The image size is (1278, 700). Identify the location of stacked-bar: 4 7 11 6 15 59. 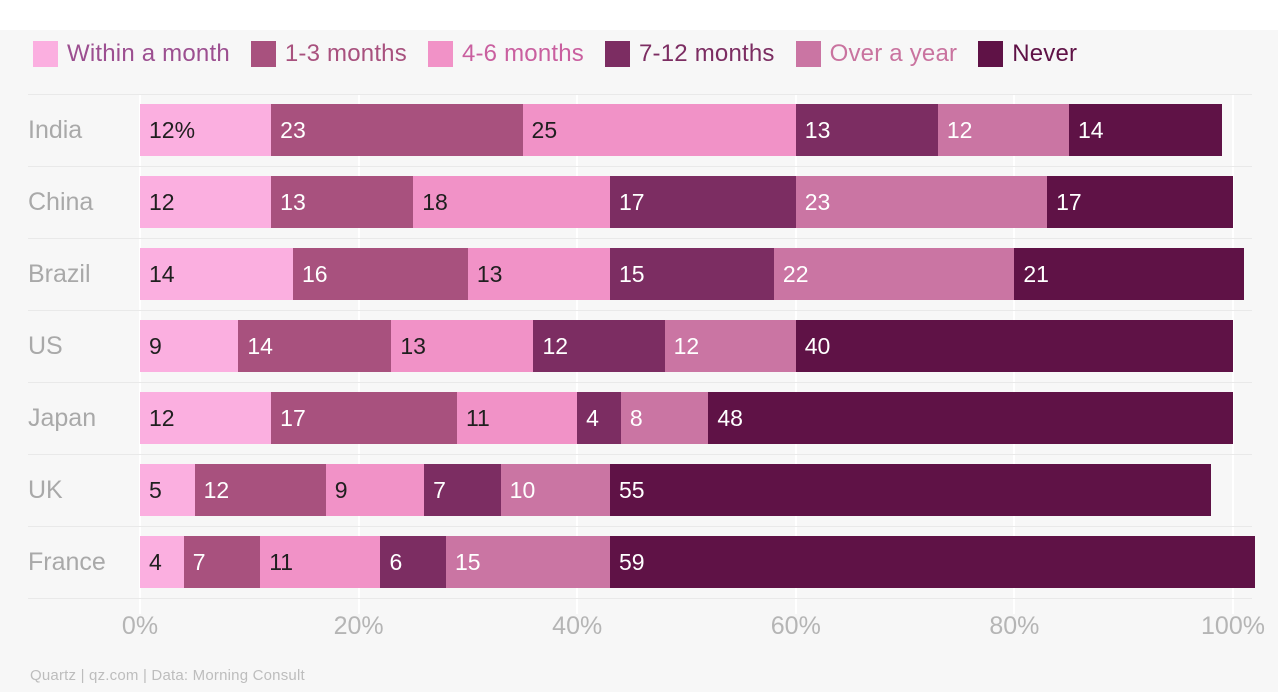
(697, 562).